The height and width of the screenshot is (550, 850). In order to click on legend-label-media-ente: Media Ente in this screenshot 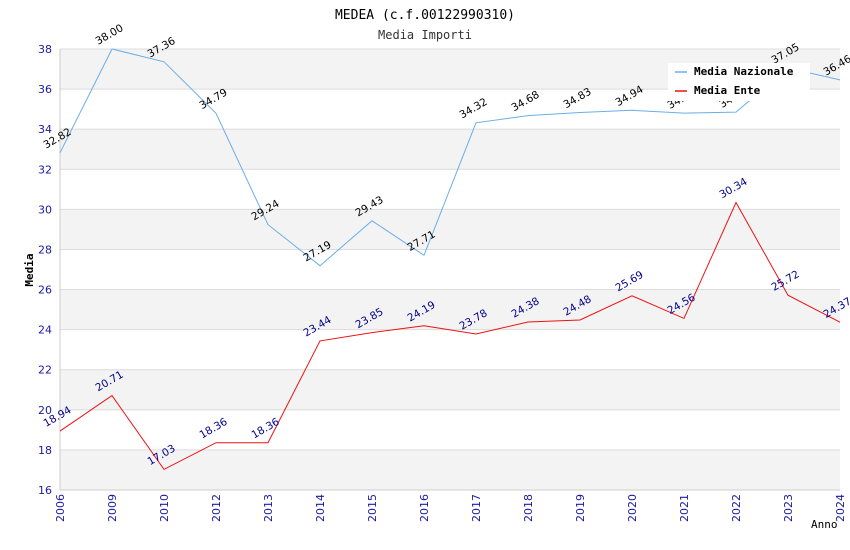, I will do `click(727, 90)`.